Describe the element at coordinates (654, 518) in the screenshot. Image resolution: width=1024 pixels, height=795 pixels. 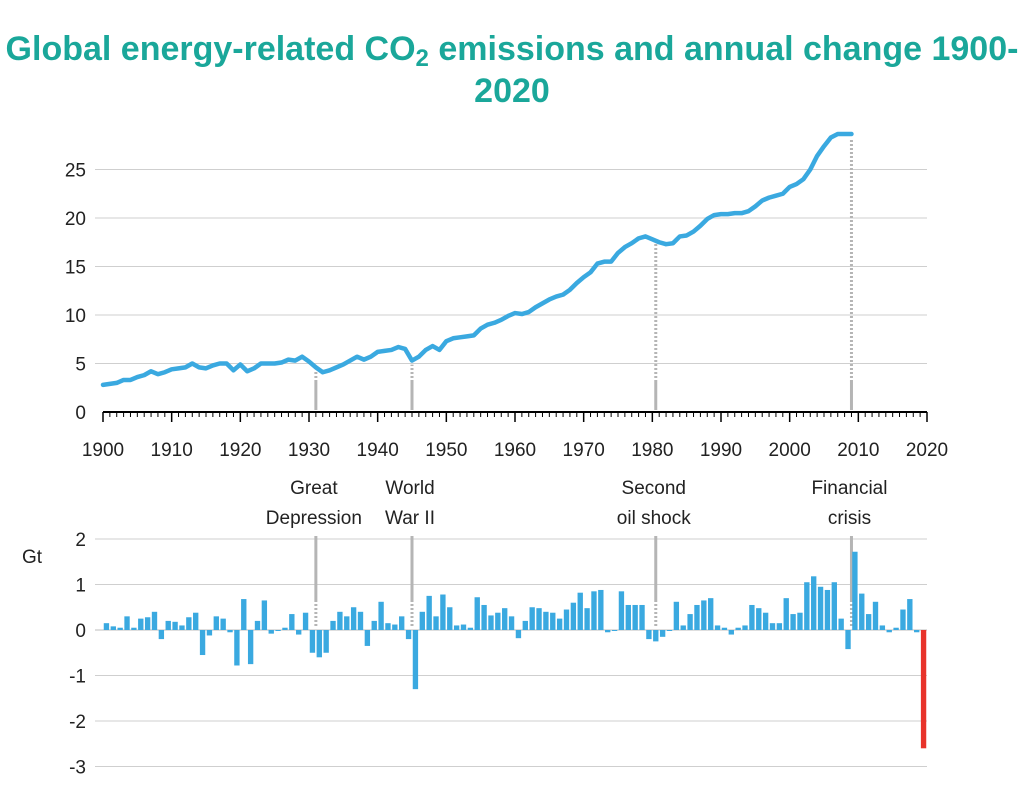
I see `event-label-line2: oil shock` at that location.